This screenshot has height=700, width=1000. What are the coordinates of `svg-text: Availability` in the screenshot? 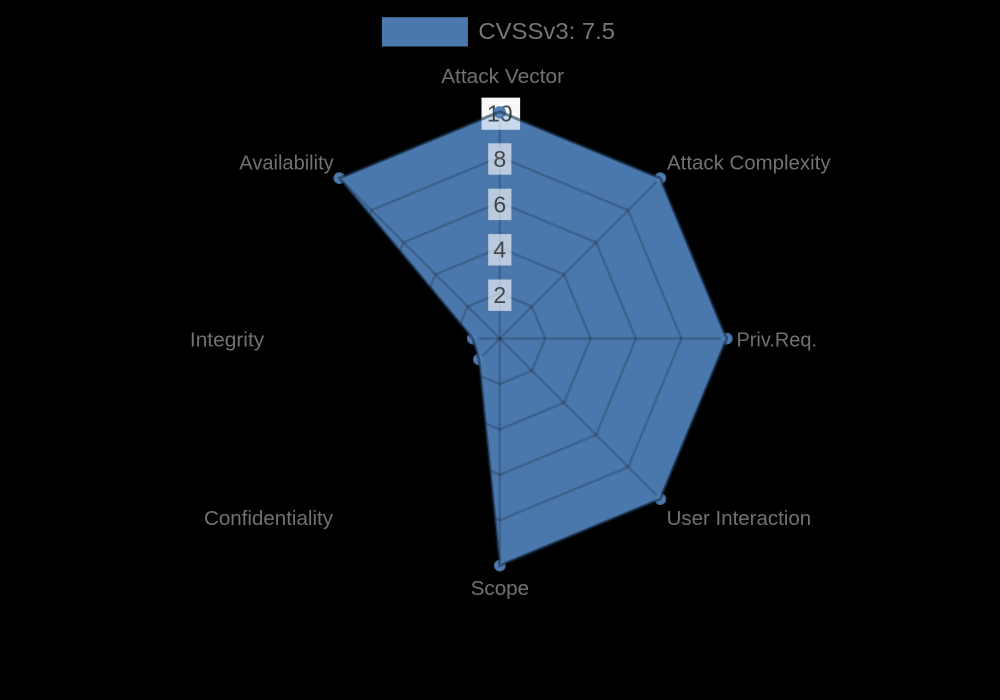 It's located at (286, 162).